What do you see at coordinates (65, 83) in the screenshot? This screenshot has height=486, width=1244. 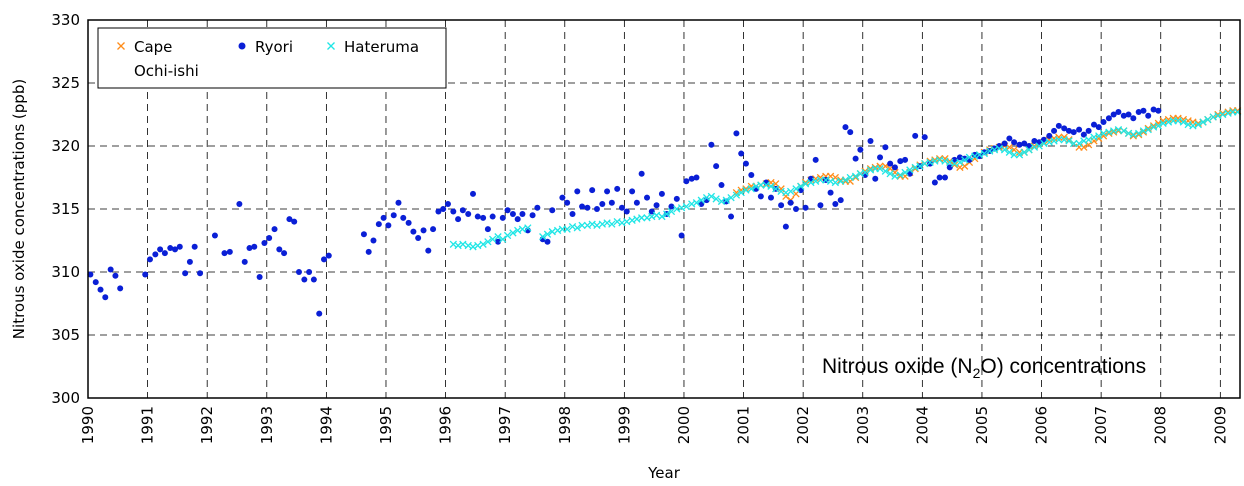 I see `y-tick-label: 325` at bounding box center [65, 83].